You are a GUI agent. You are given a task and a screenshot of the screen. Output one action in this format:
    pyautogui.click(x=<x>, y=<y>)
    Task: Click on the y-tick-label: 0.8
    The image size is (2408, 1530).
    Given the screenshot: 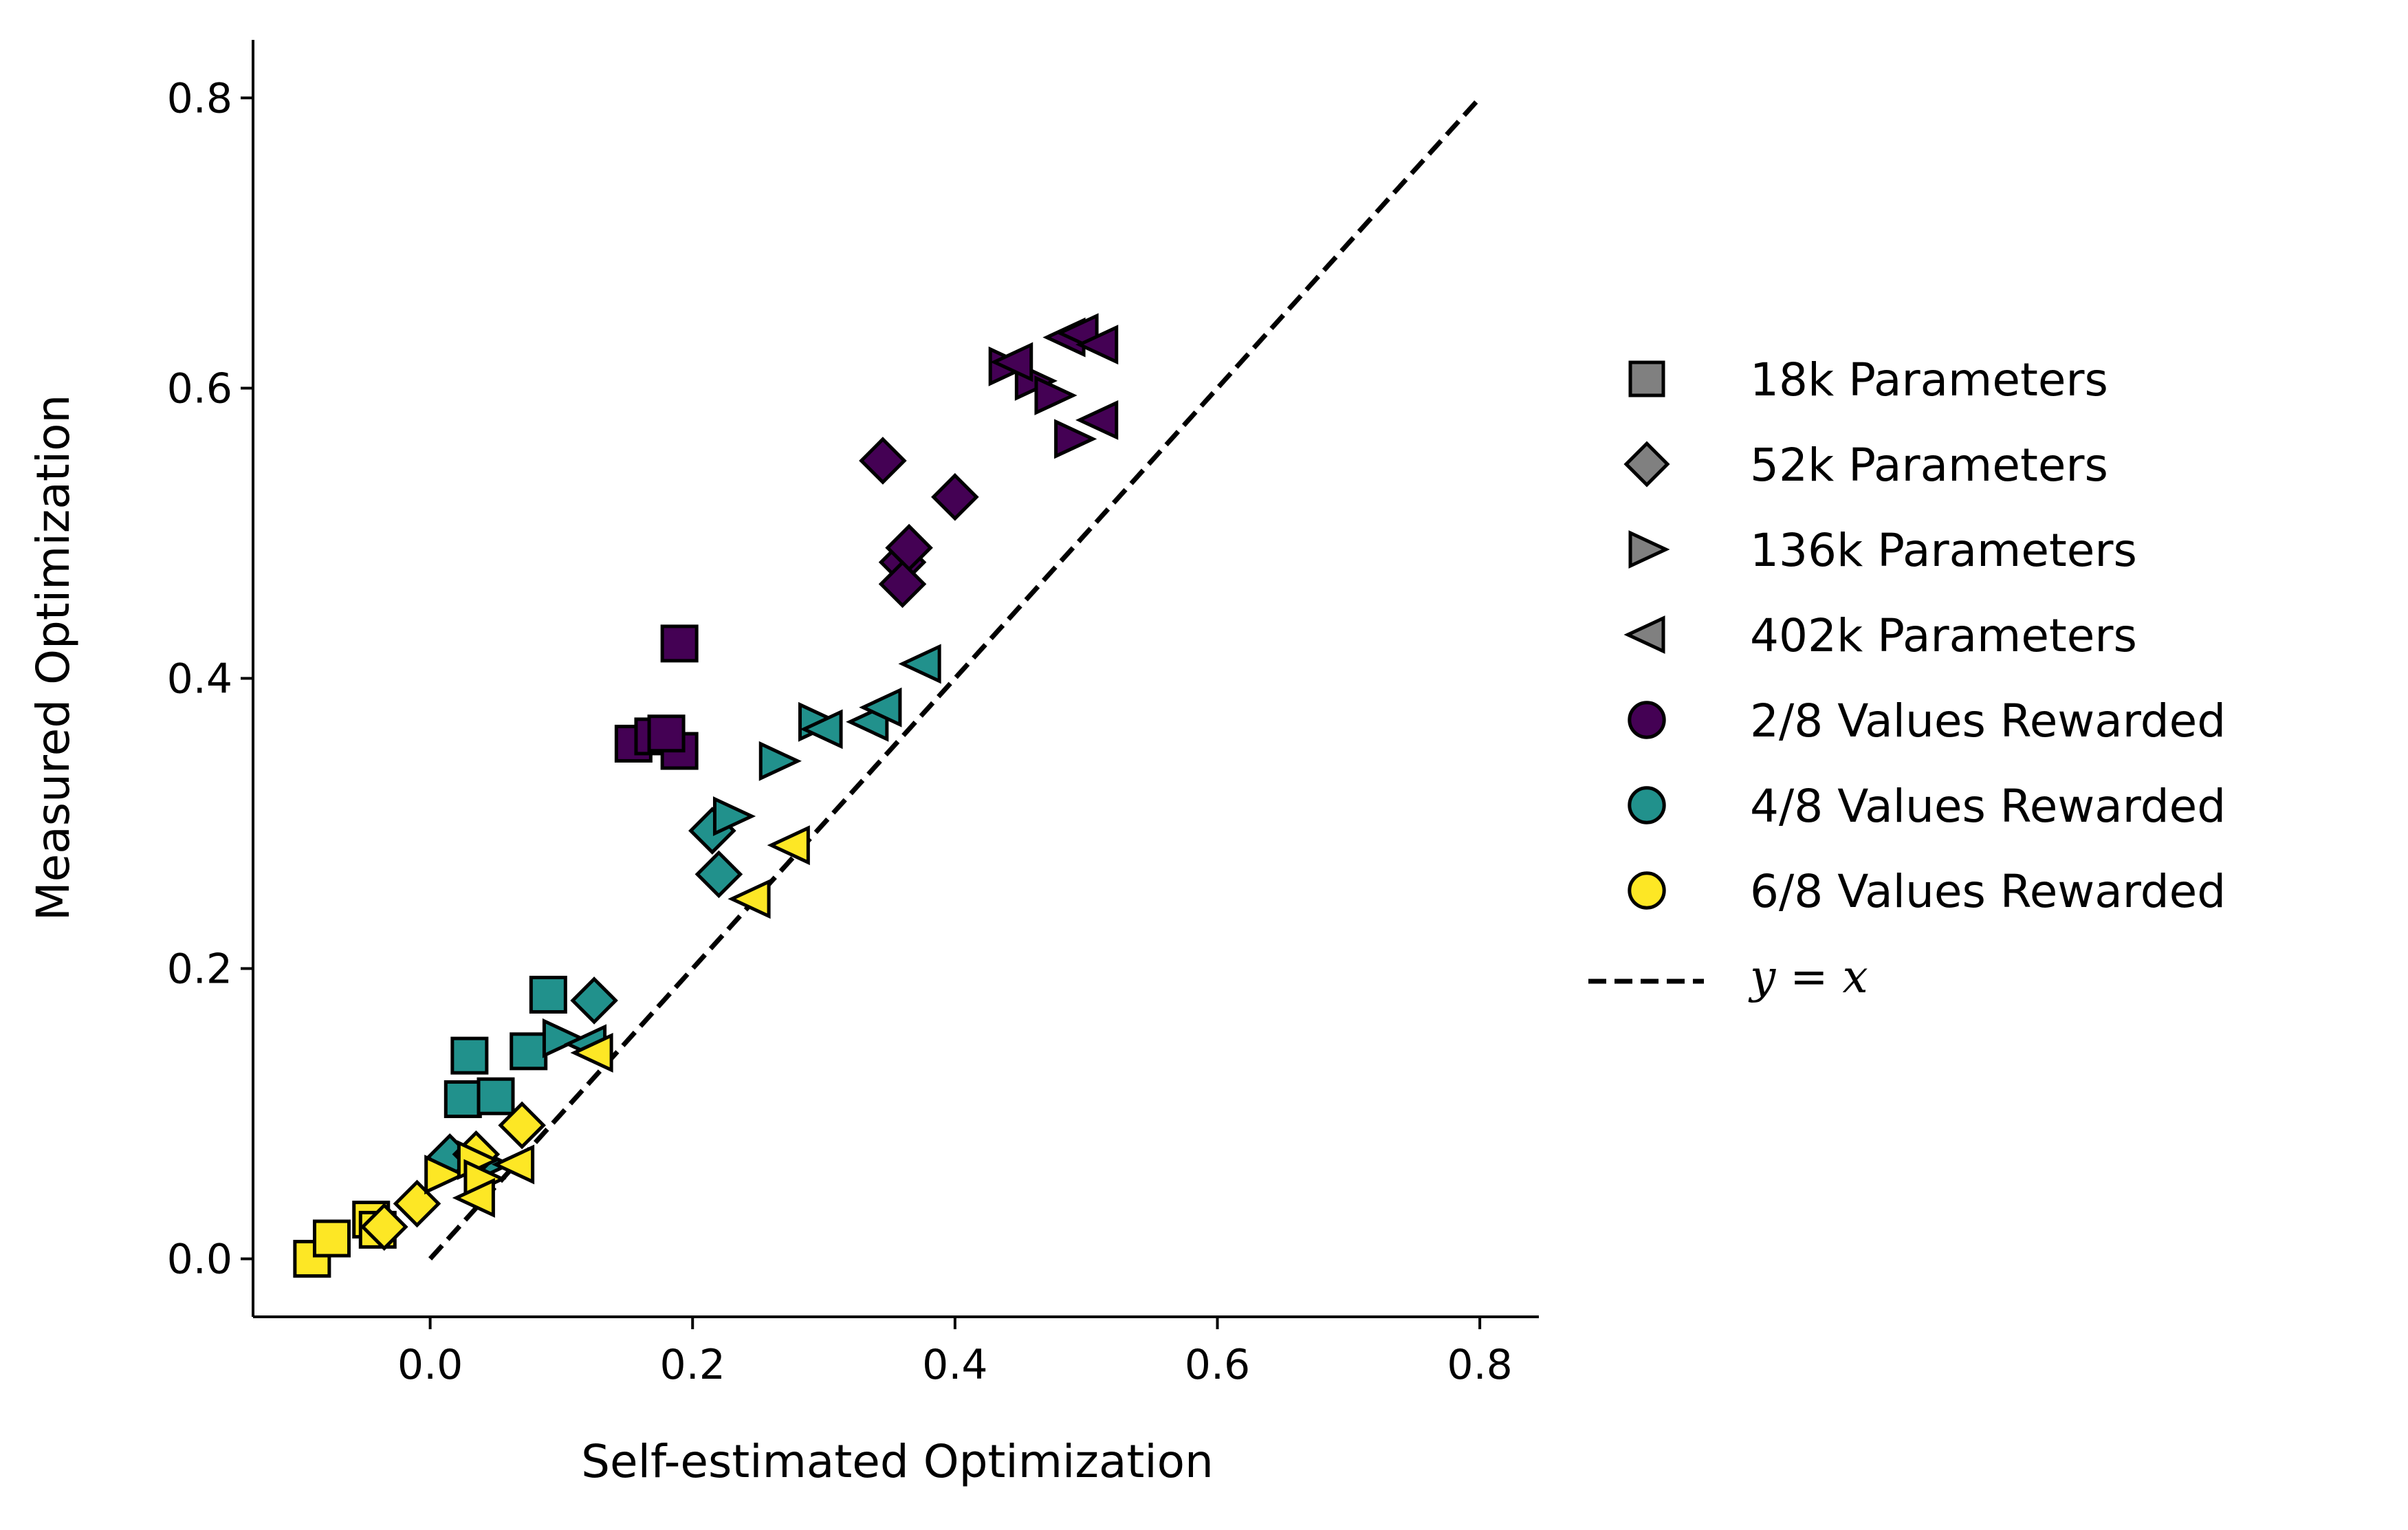 What is the action you would take?
    pyautogui.click(x=199, y=98)
    